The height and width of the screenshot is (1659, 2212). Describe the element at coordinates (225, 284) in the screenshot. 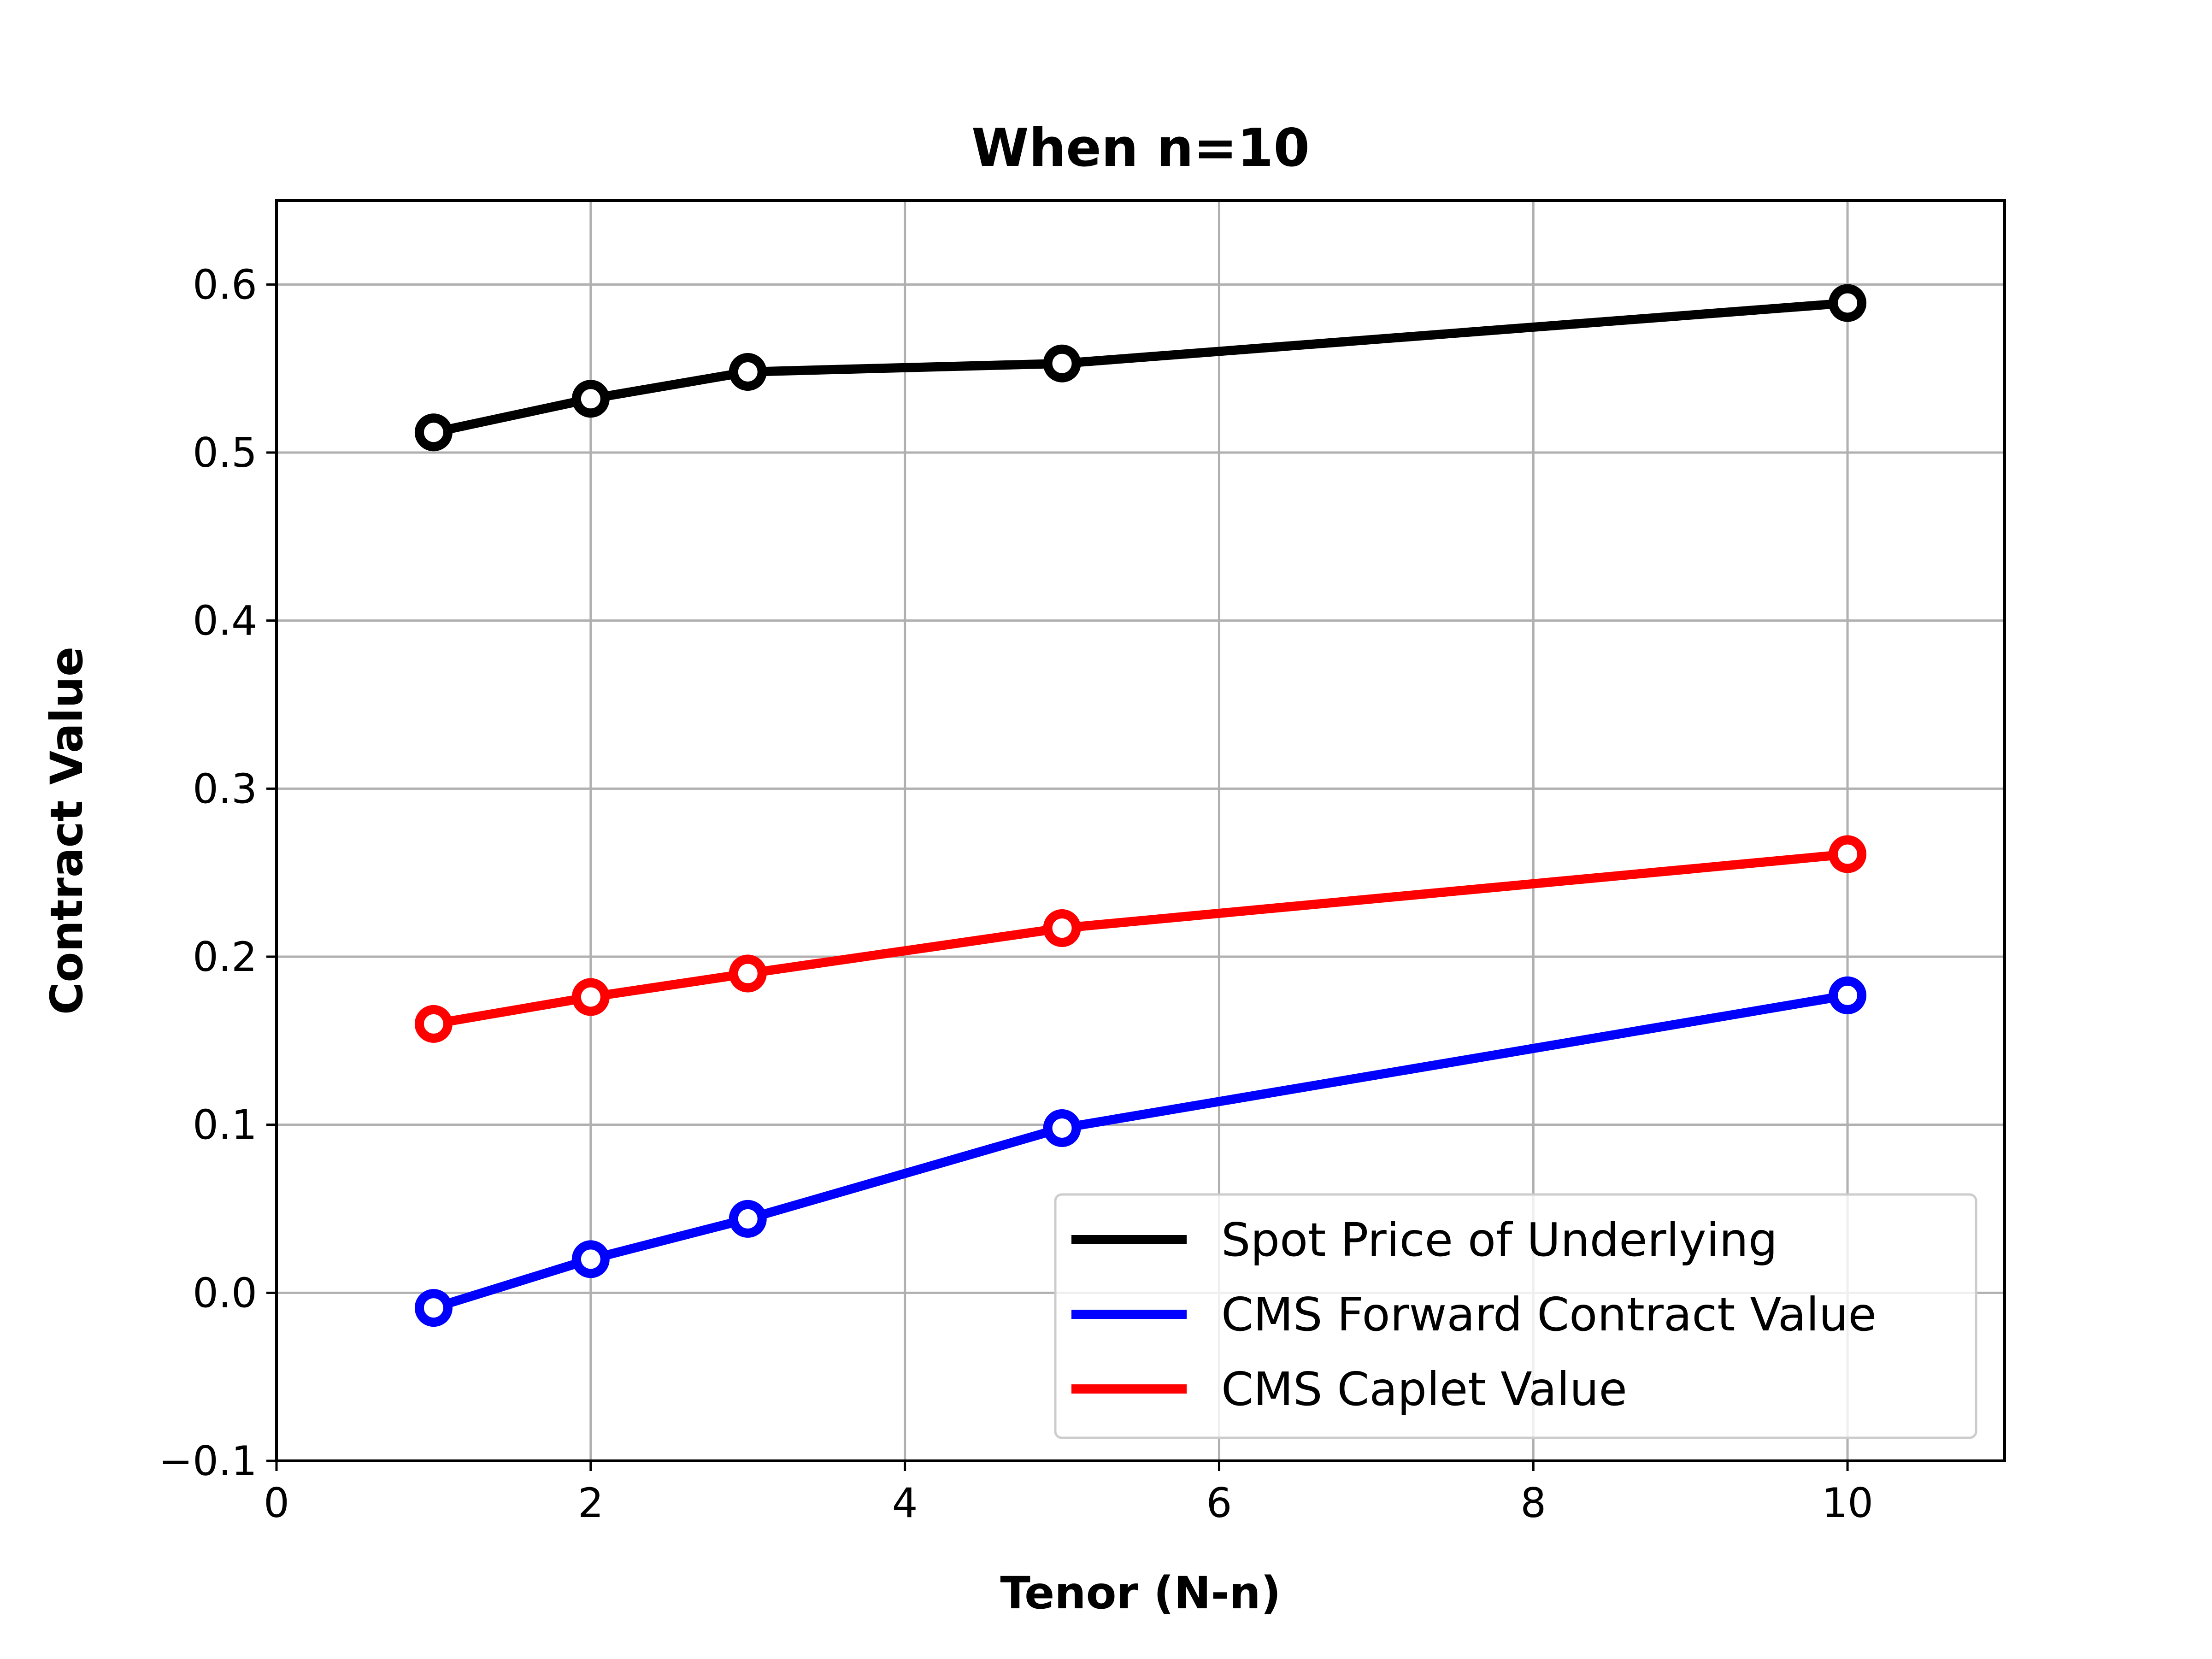

I see `y-tick-label: 0.6` at that location.